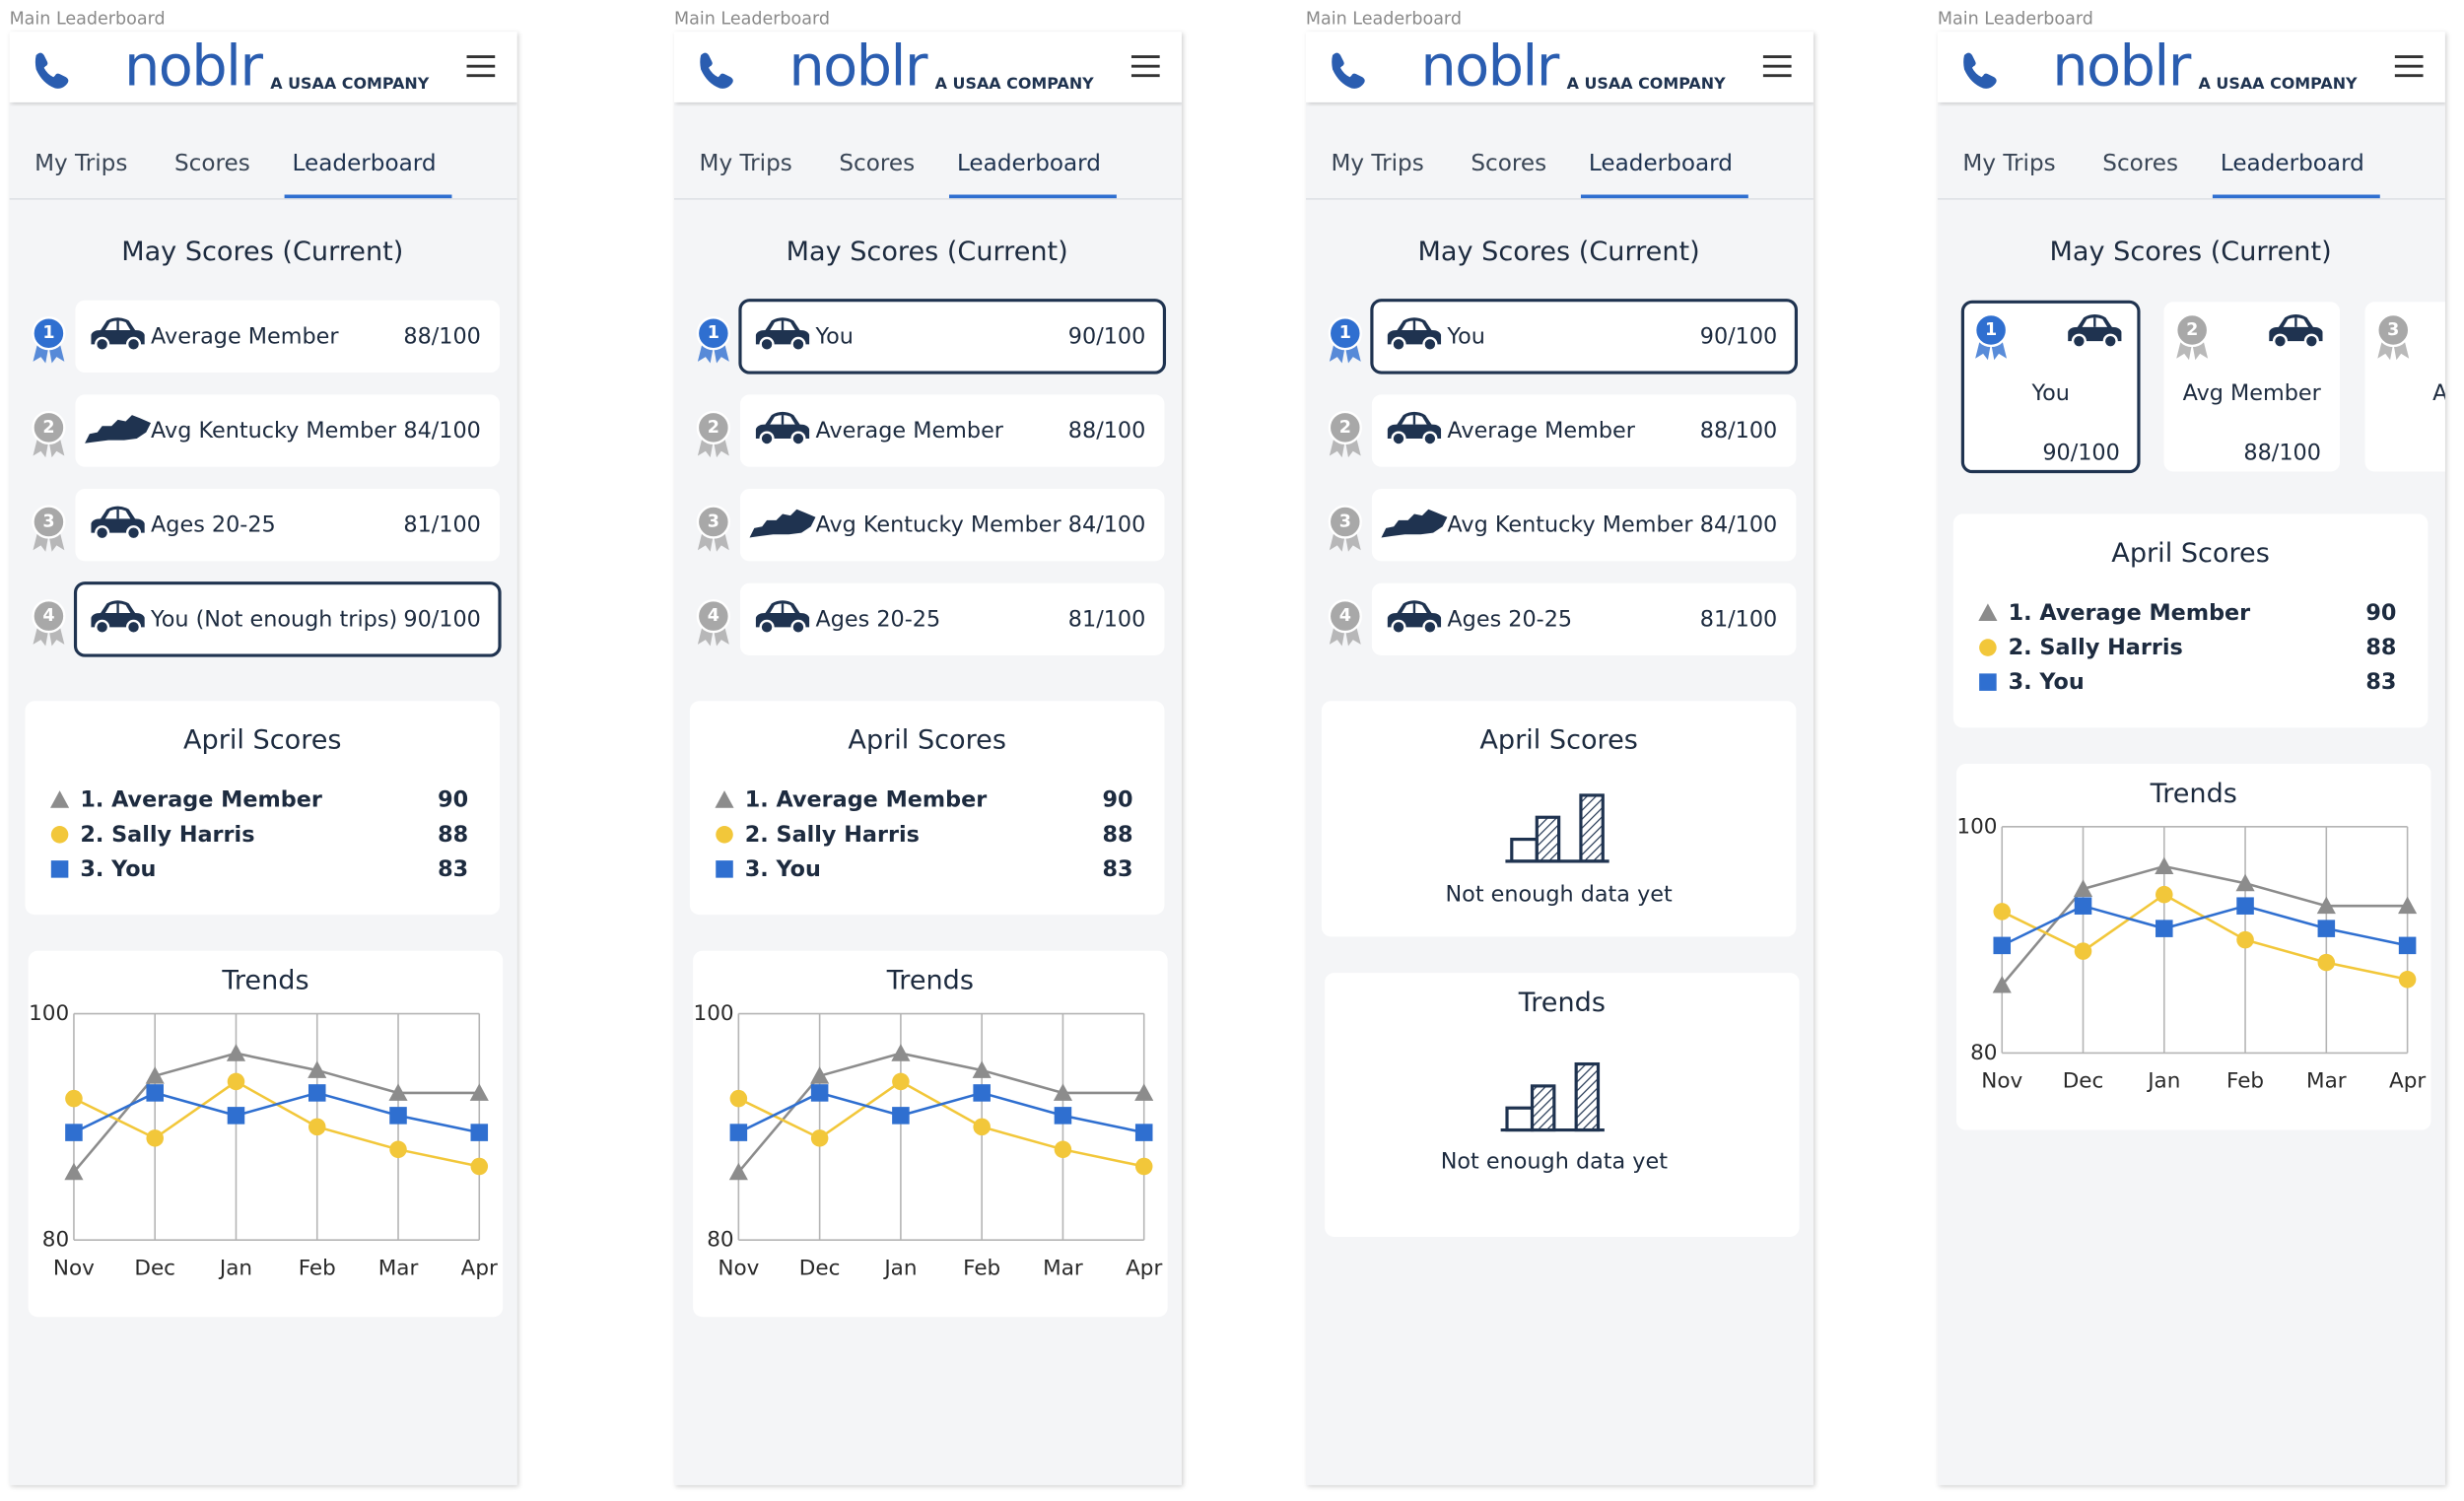 This screenshot has width=2464, height=1501. What do you see at coordinates (1345, 623) in the screenshot?
I see `rank-medal: 4` at bounding box center [1345, 623].